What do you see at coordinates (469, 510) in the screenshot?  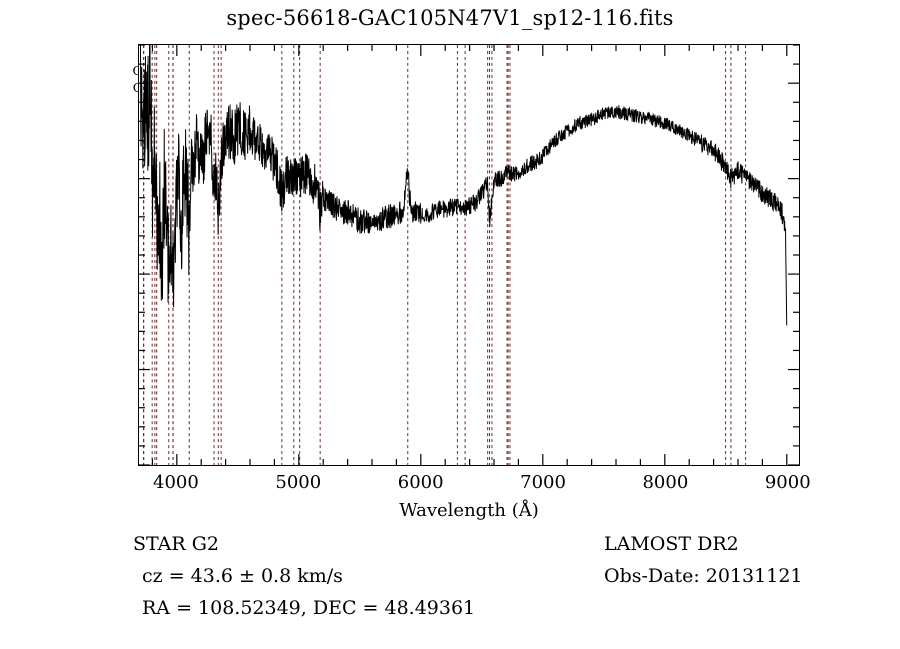 I see `x-axis-label: Wavelength (Å)` at bounding box center [469, 510].